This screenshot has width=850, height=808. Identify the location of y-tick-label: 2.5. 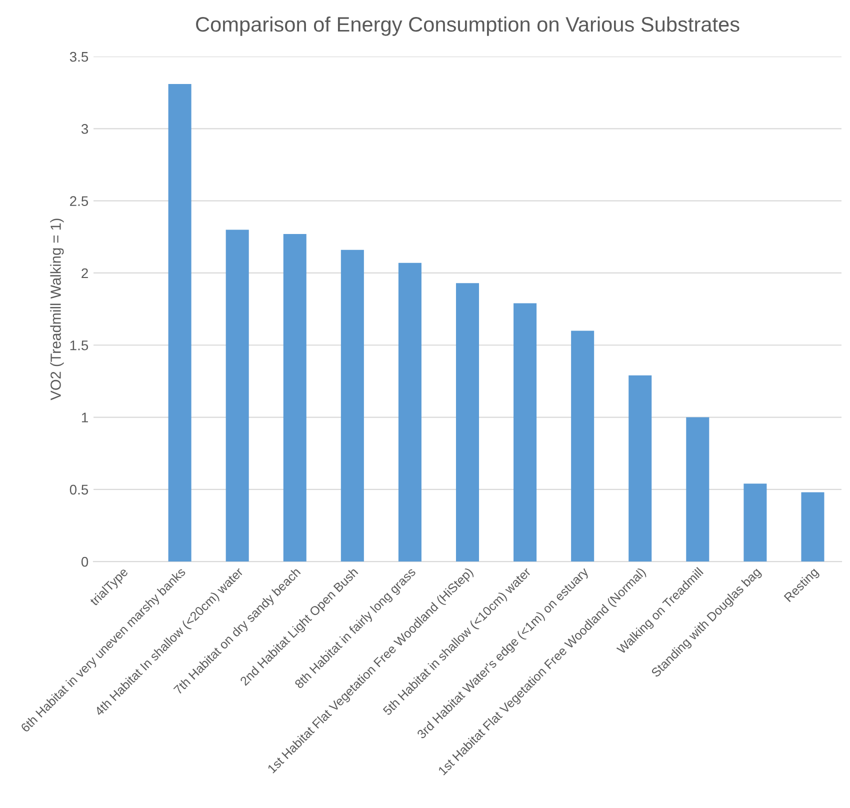
(79, 201).